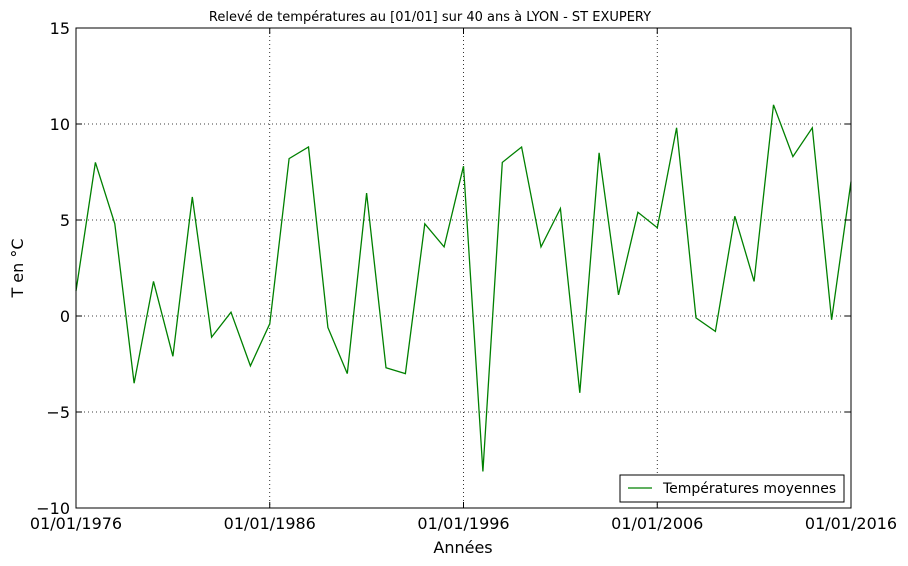 This screenshot has width=908, height=566. I want to click on legend-box, so click(732, 488).